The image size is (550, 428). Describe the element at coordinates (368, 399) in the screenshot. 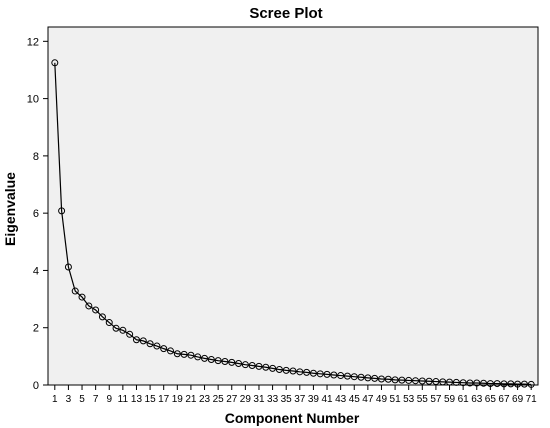

I see `x-tick-label: 47` at that location.